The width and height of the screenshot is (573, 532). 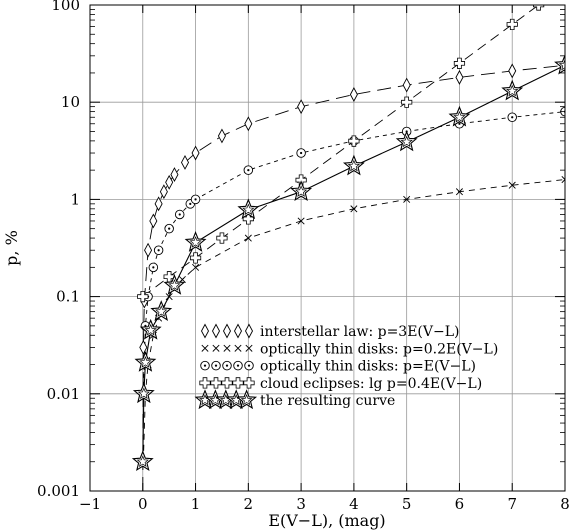 I want to click on x-tick-label: 5, so click(x=407, y=504).